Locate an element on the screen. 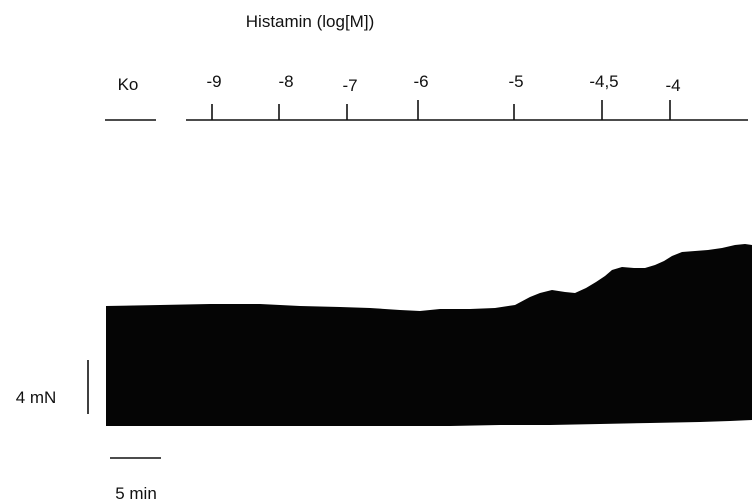 The height and width of the screenshot is (504, 752). time-scale-label: 5 min is located at coordinates (136, 493).